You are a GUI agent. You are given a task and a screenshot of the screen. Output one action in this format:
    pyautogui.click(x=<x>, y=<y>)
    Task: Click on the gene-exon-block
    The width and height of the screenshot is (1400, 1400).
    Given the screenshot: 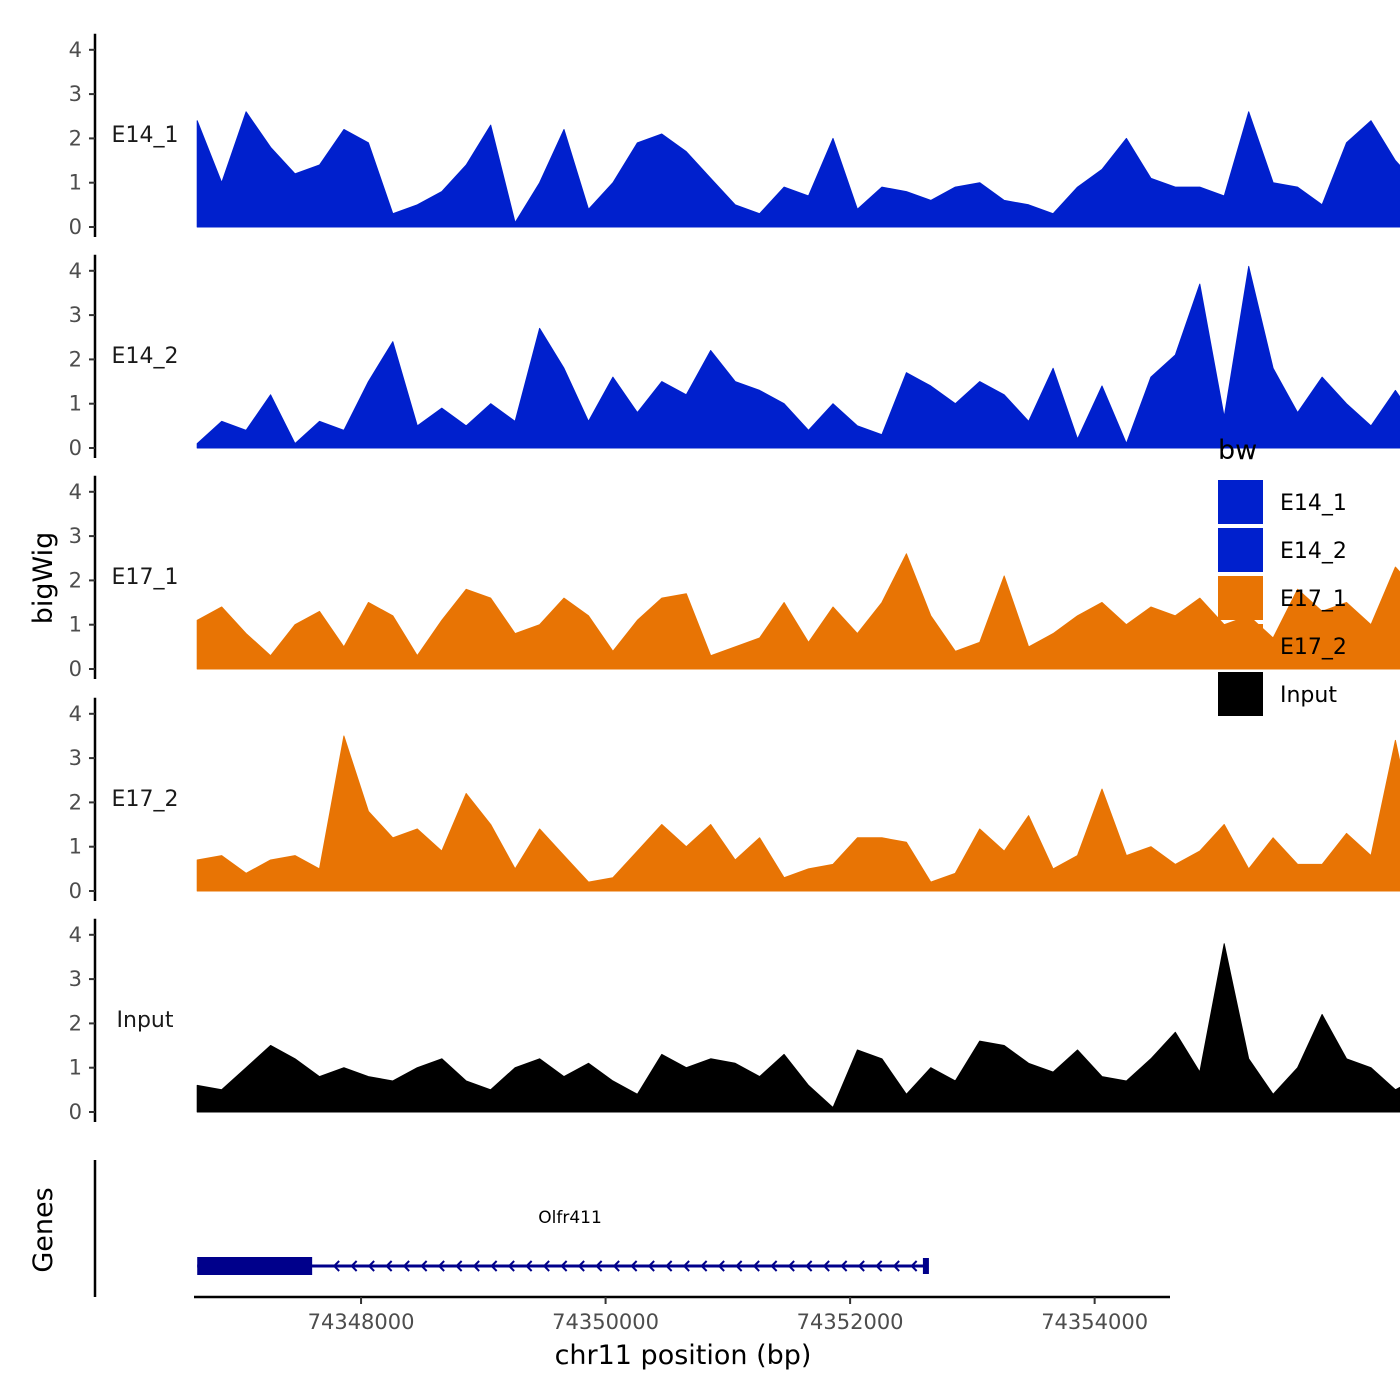 What is the action you would take?
    pyautogui.click(x=255, y=1266)
    